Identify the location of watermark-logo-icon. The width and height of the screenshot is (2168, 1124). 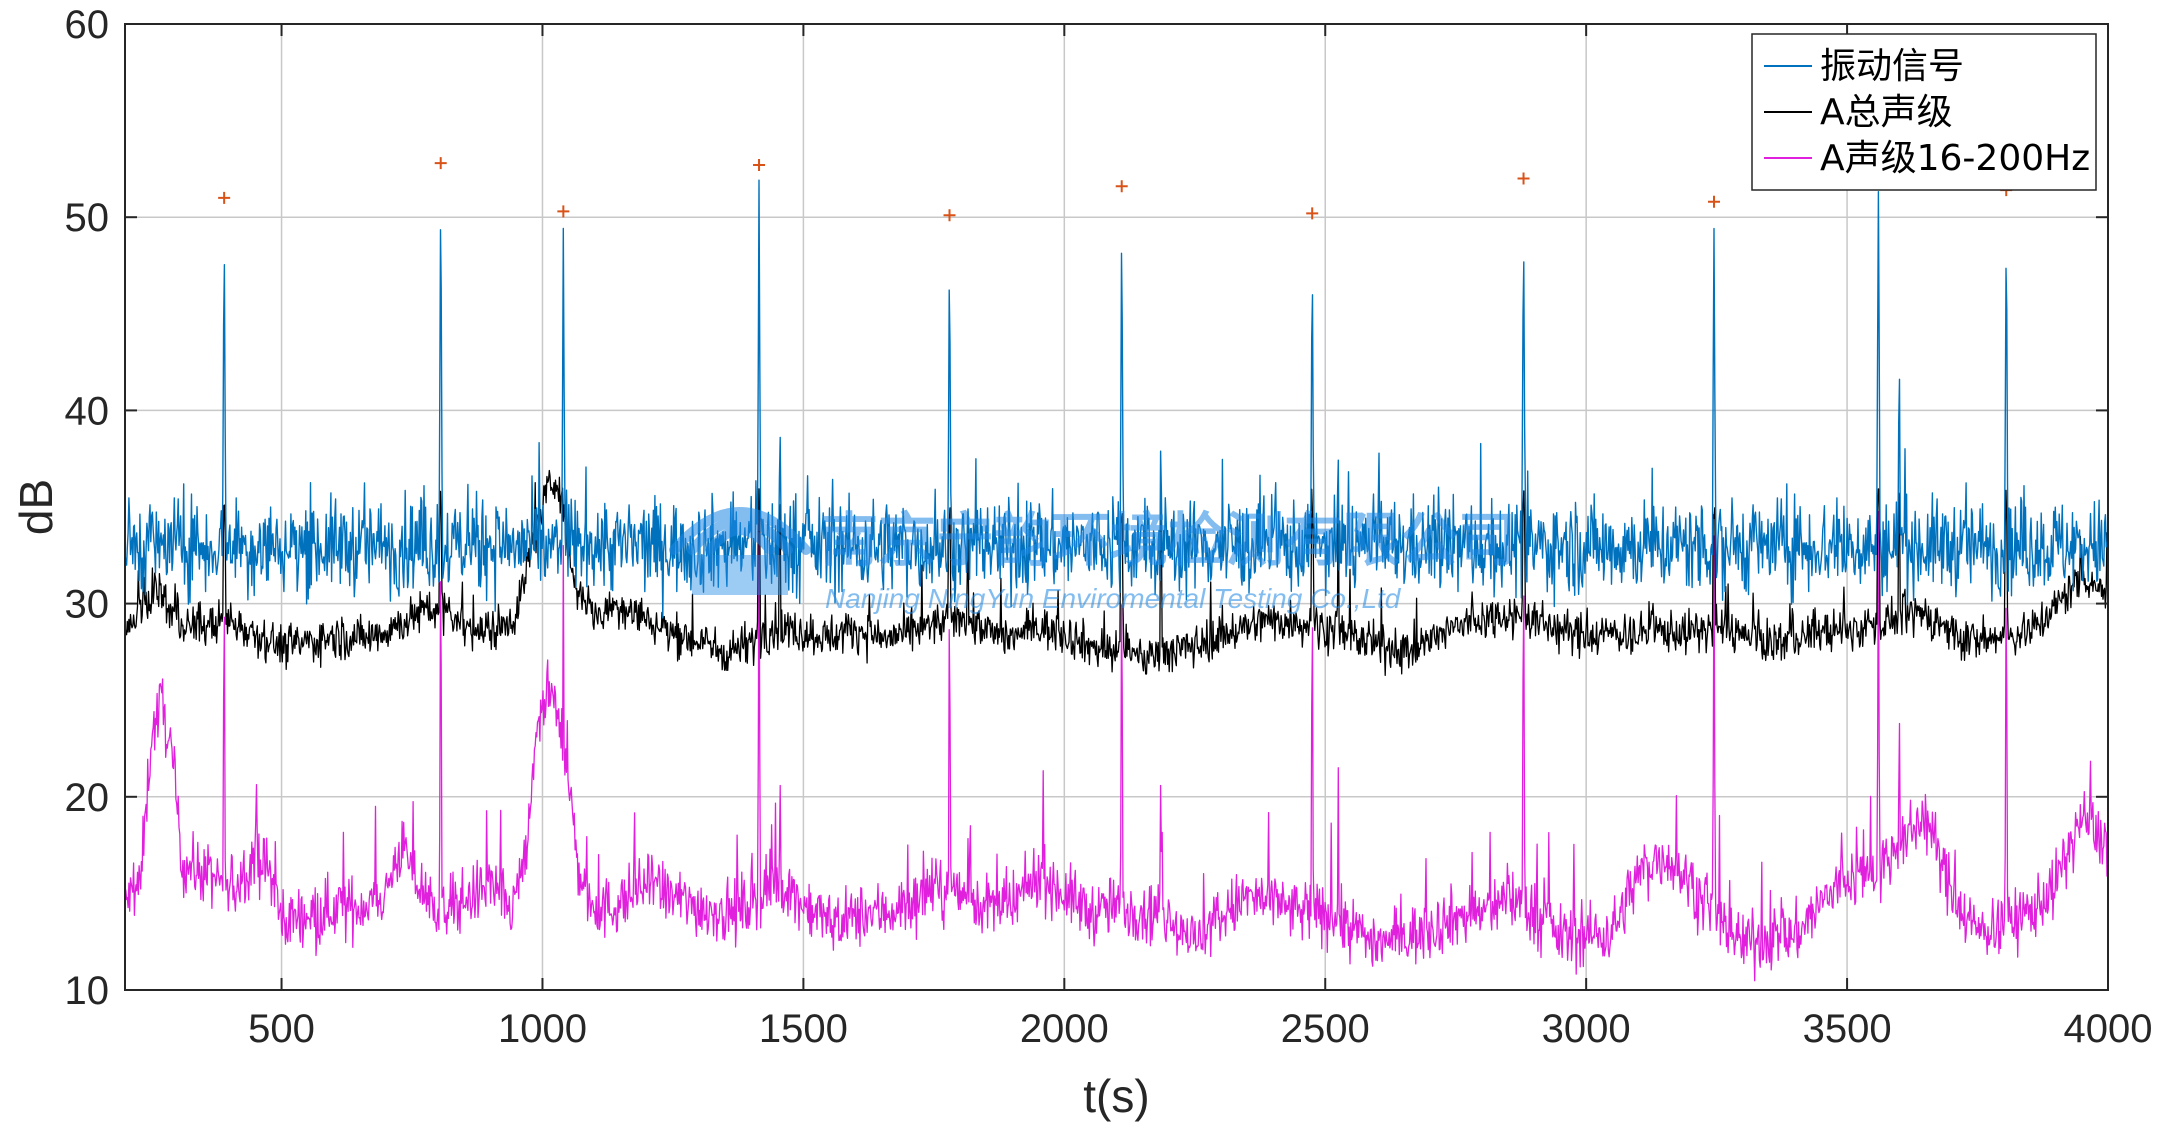
(740, 551).